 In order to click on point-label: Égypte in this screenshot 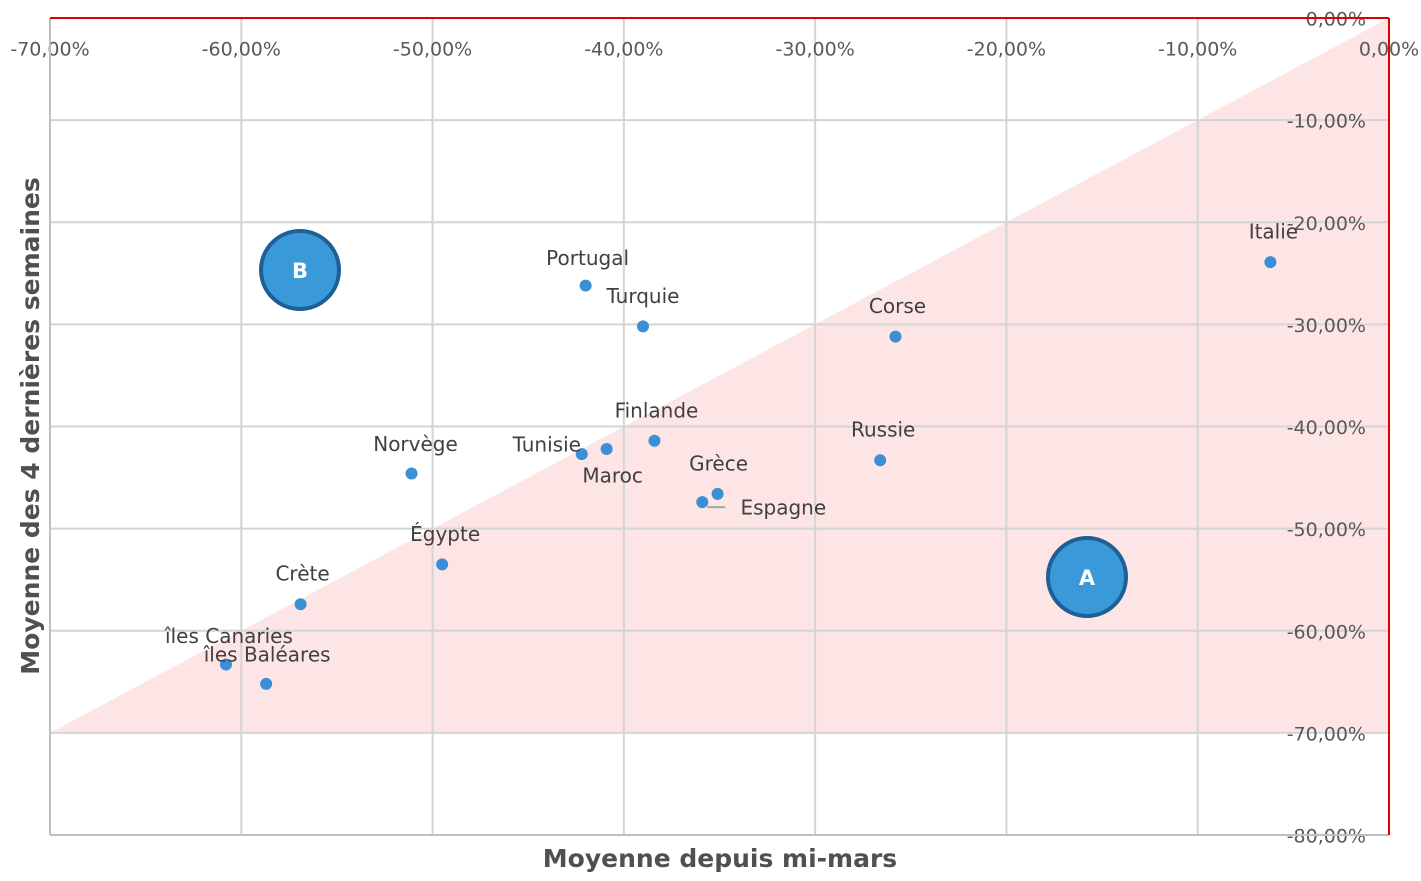, I will do `click(445, 534)`.